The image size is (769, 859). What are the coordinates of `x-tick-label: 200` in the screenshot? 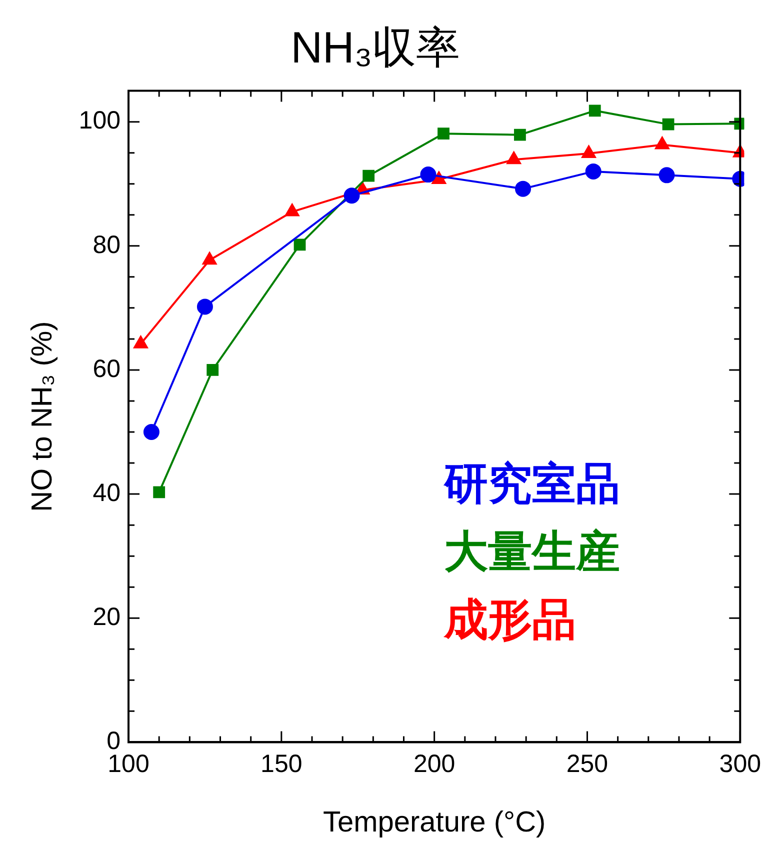 It's located at (434, 764).